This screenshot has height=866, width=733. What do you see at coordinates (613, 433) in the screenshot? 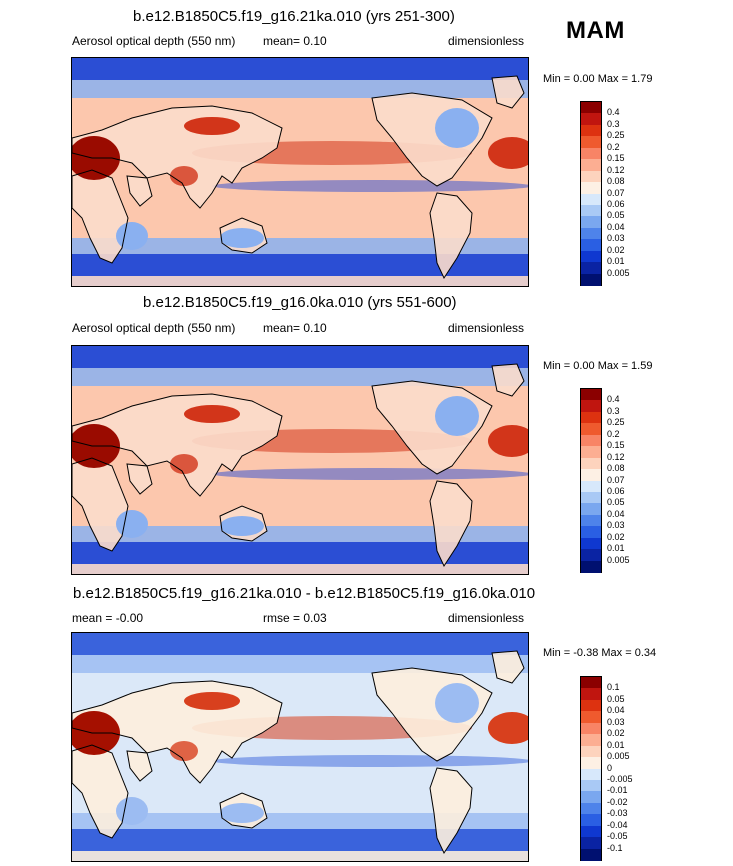
I see `colorbar-tick-label: 0.2` at bounding box center [613, 433].